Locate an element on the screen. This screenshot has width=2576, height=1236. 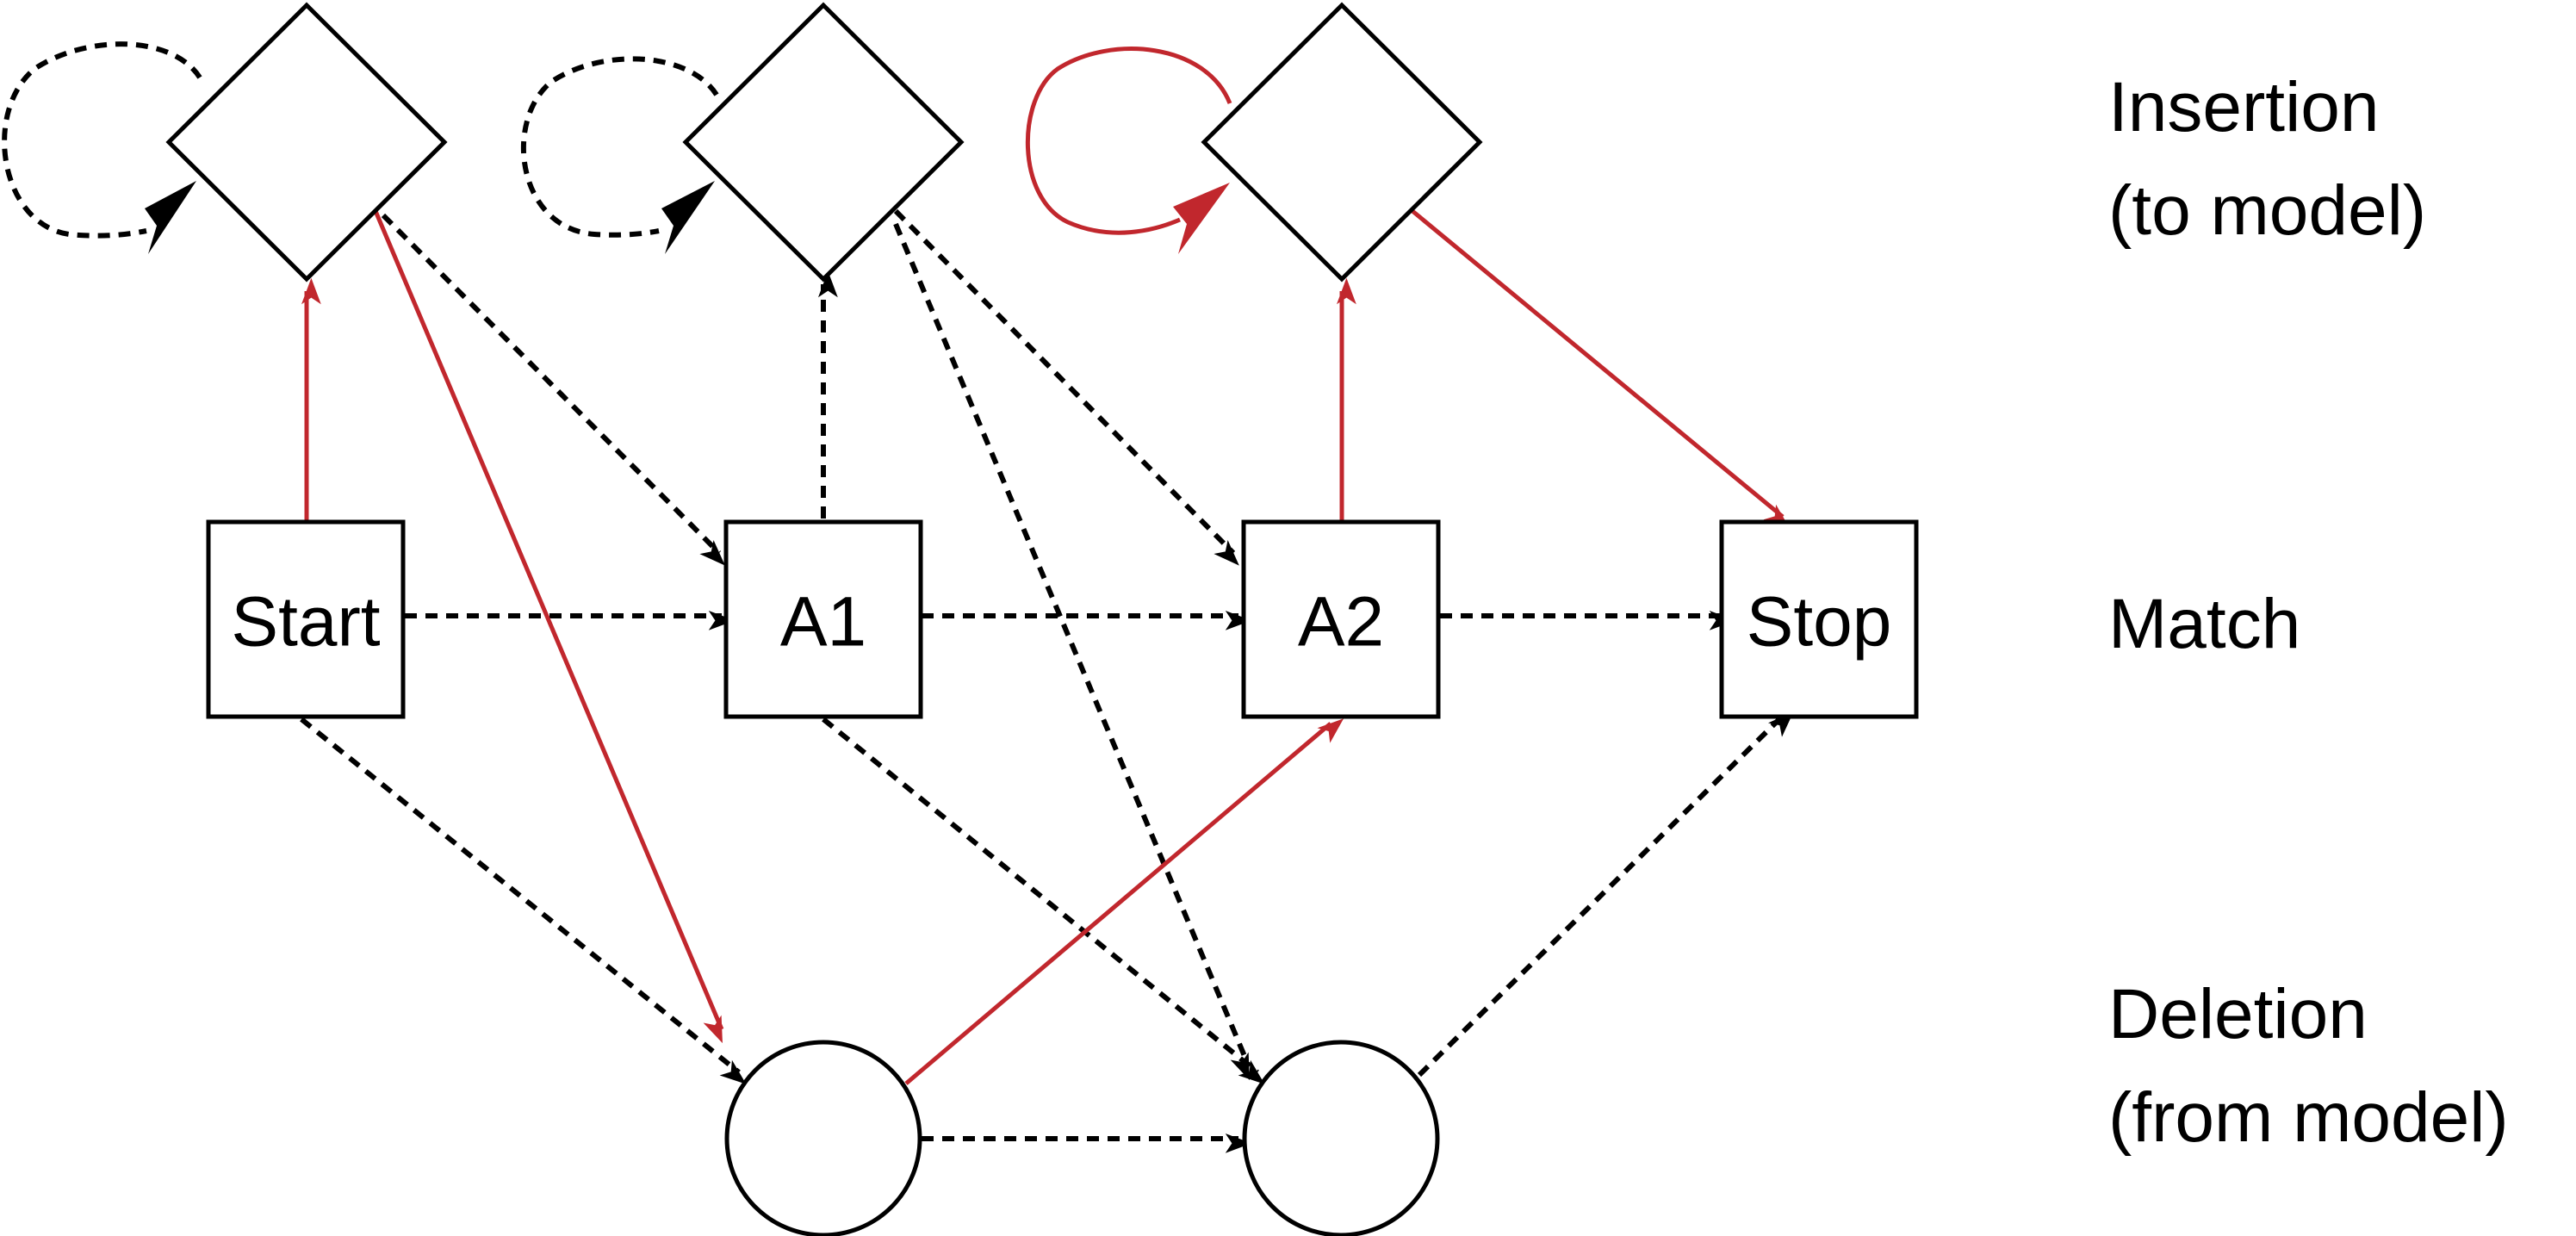
insert-2-self-loop is located at coordinates (1129, 141).